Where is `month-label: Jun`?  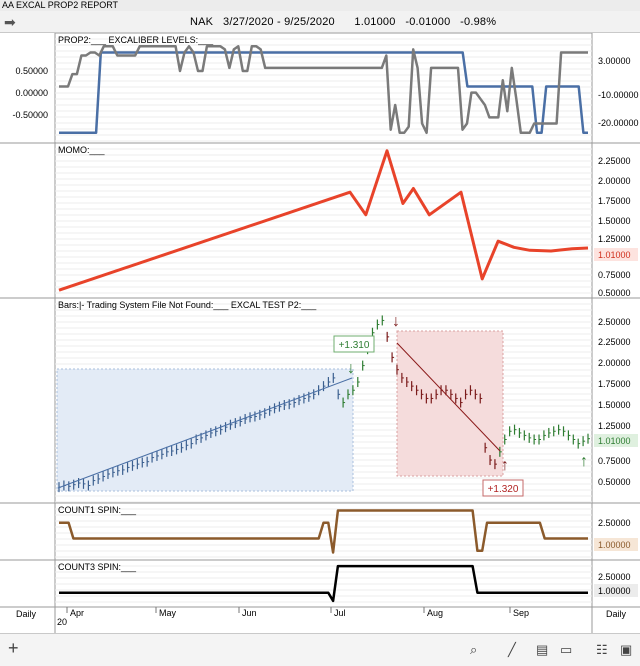 month-label: Jun is located at coordinates (249, 613).